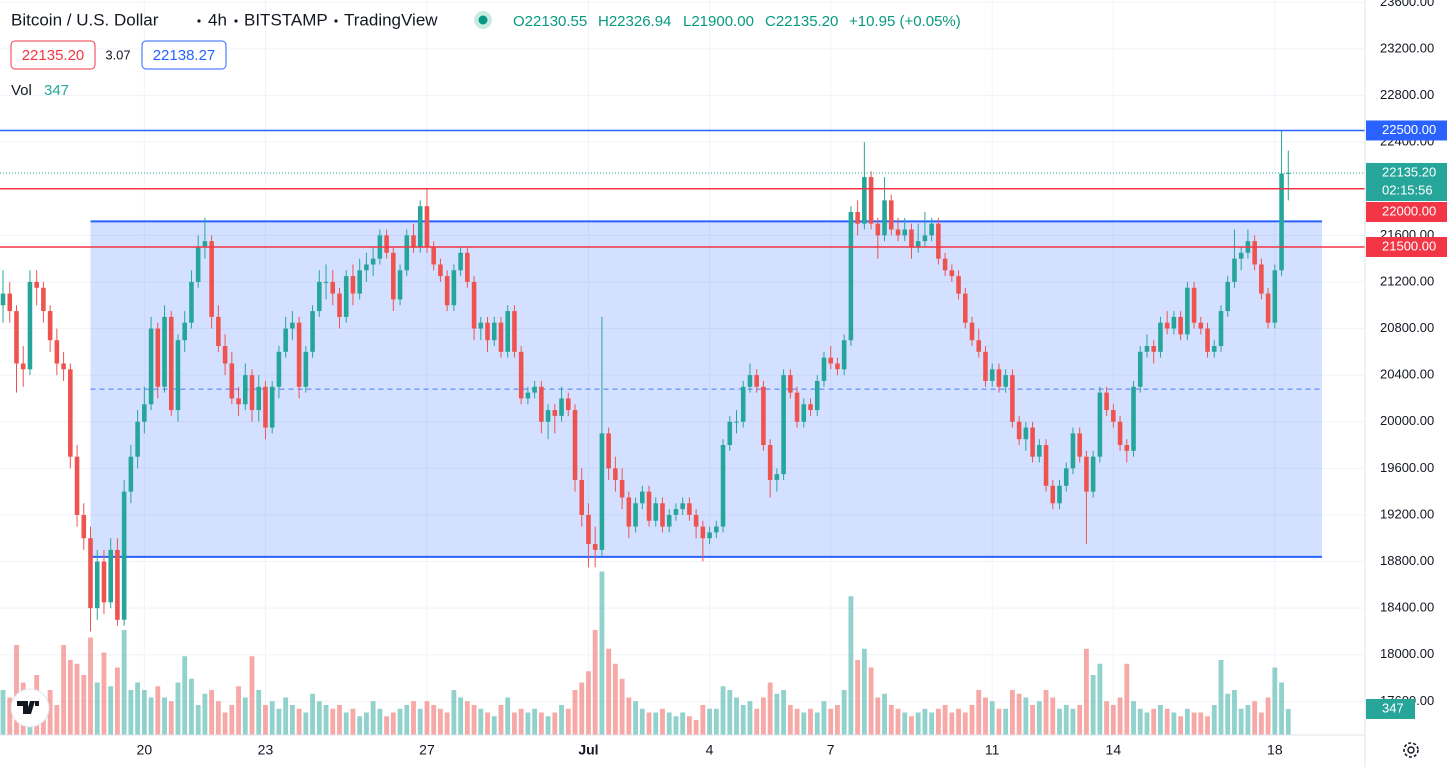 The image size is (1447, 767). What do you see at coordinates (1393, 707) in the screenshot?
I see `volume-axis-label: 347` at bounding box center [1393, 707].